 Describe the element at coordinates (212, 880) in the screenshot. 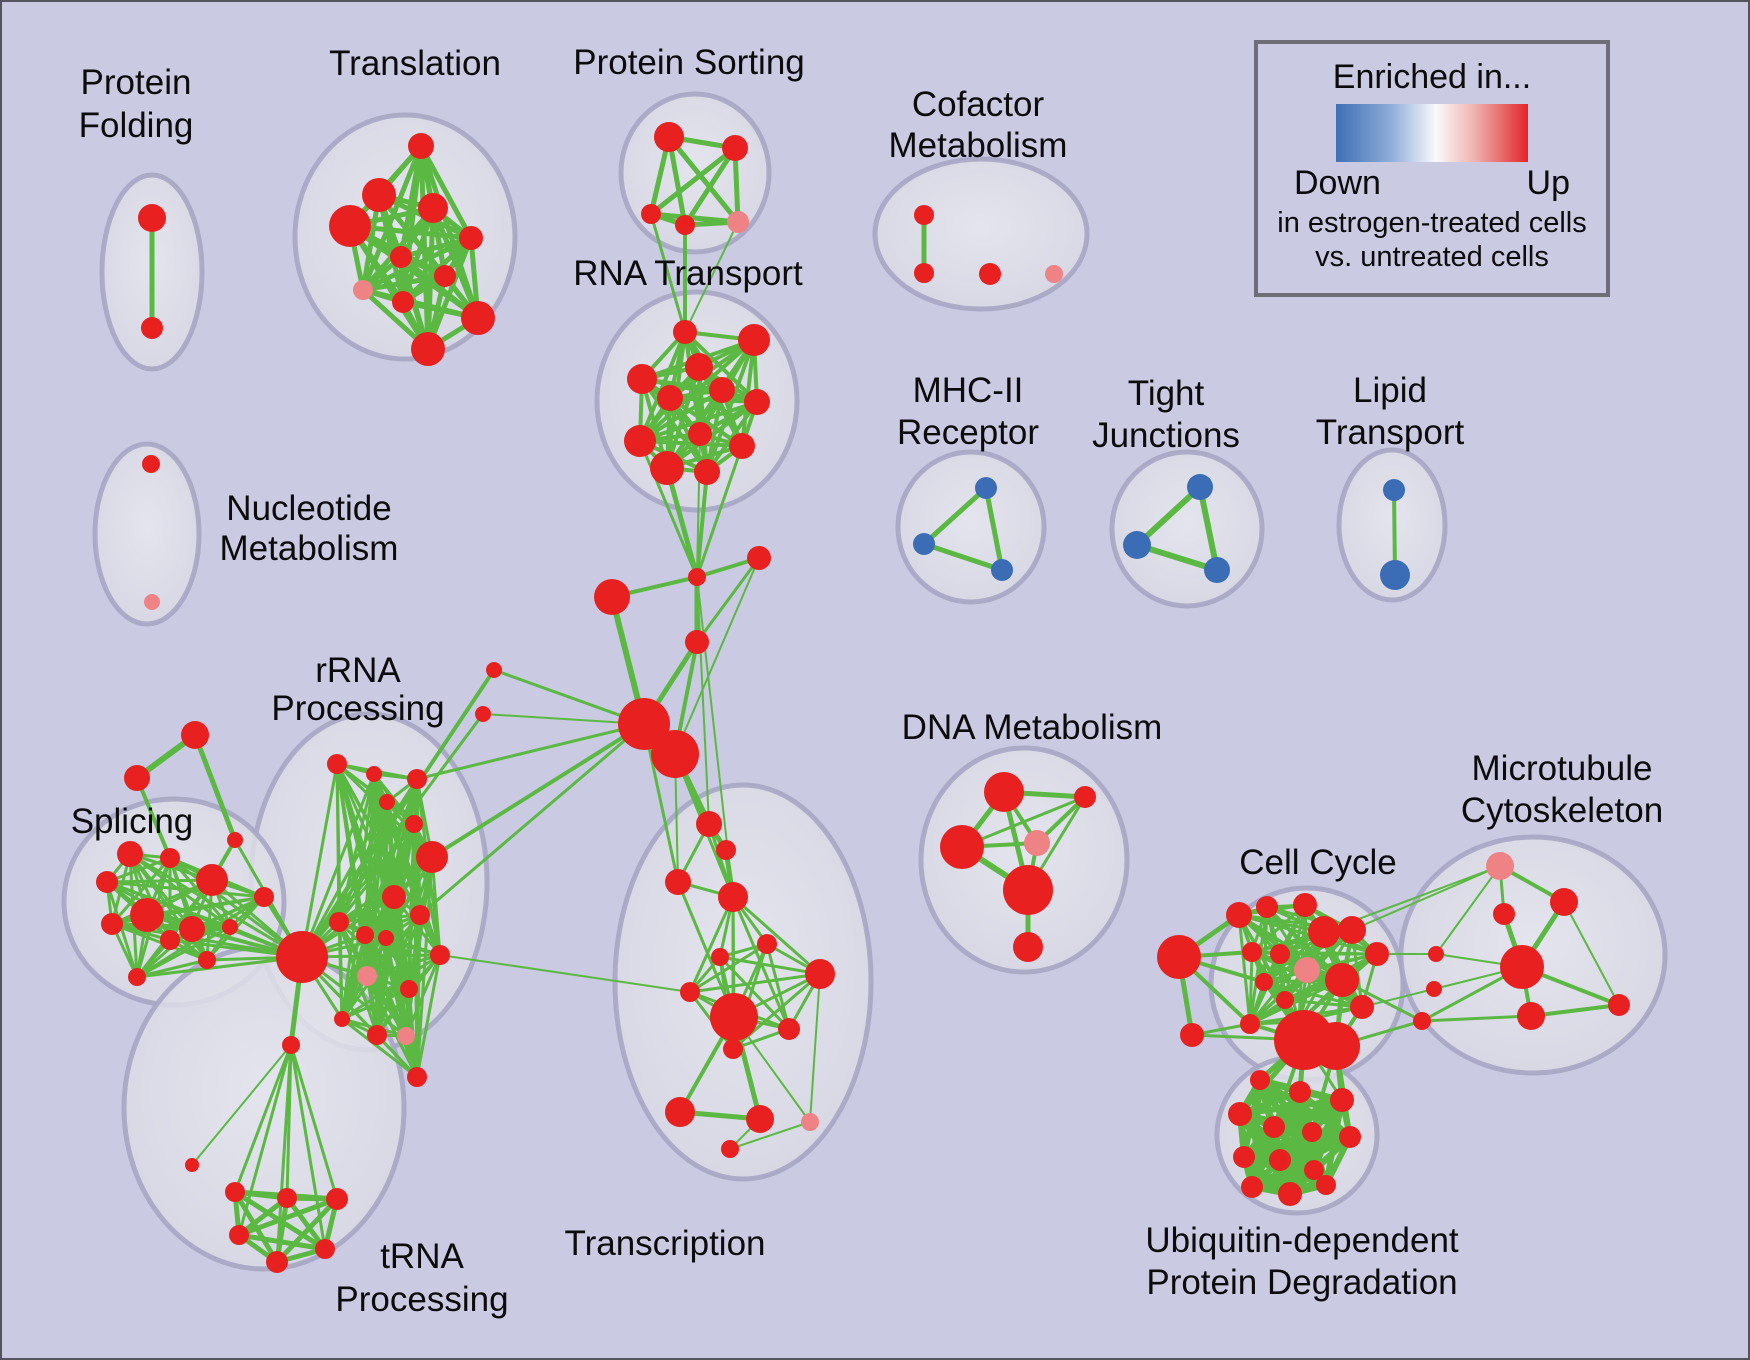

I see `node-s1` at that location.